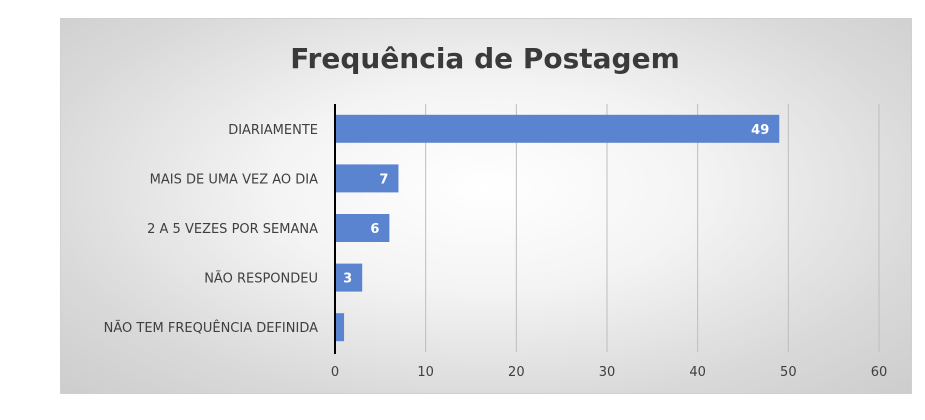  Describe the element at coordinates (374, 229) in the screenshot. I see `data-label: 6` at that location.